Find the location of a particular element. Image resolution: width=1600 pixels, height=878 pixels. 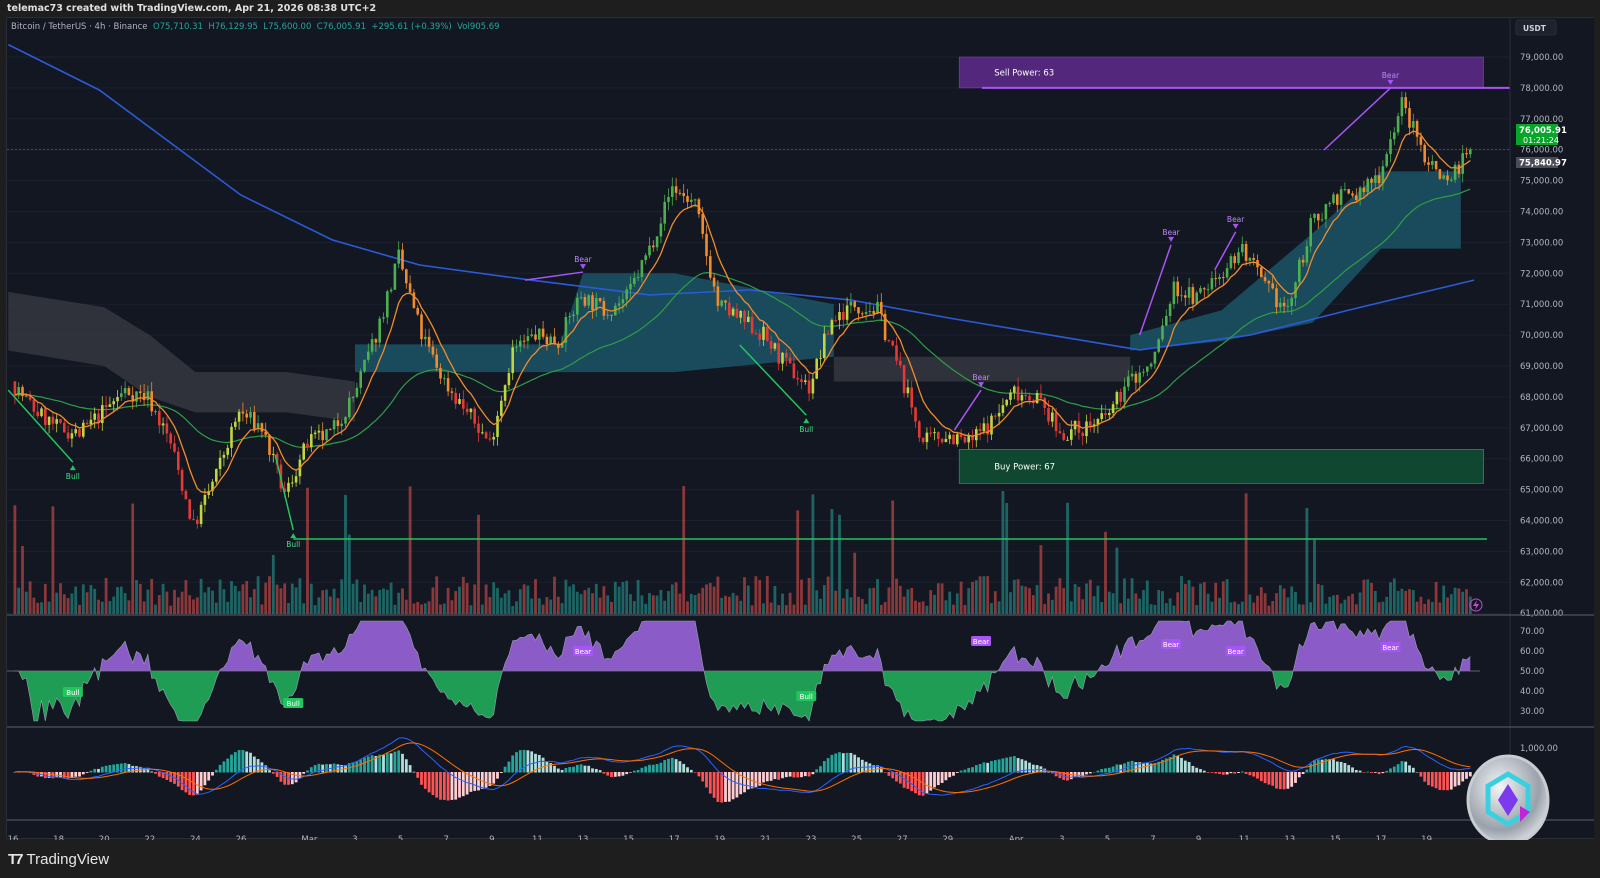

lightning-icon is located at coordinates (1476, 605).